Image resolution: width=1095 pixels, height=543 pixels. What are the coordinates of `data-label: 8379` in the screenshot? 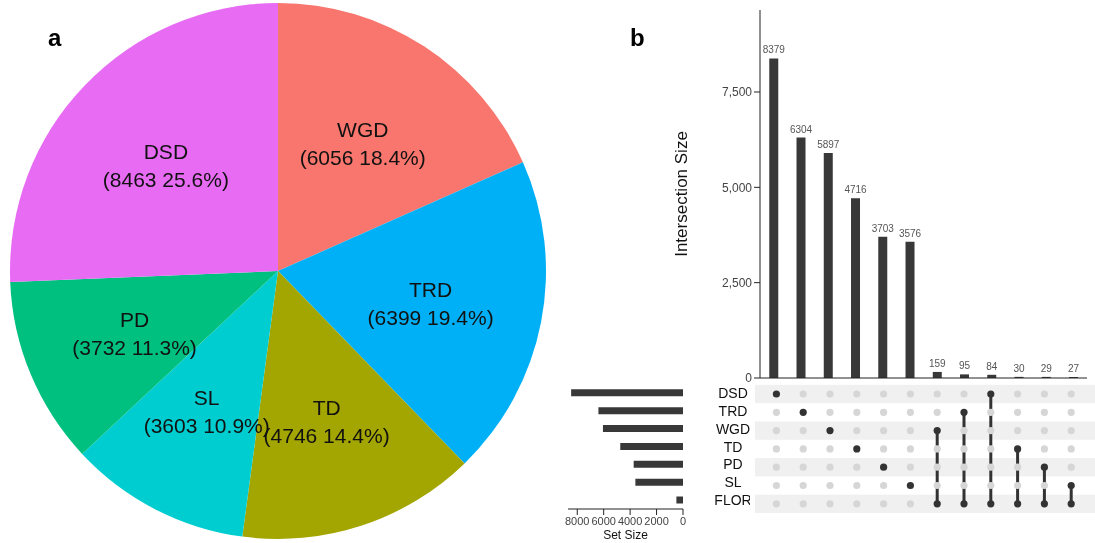 It's located at (774, 50).